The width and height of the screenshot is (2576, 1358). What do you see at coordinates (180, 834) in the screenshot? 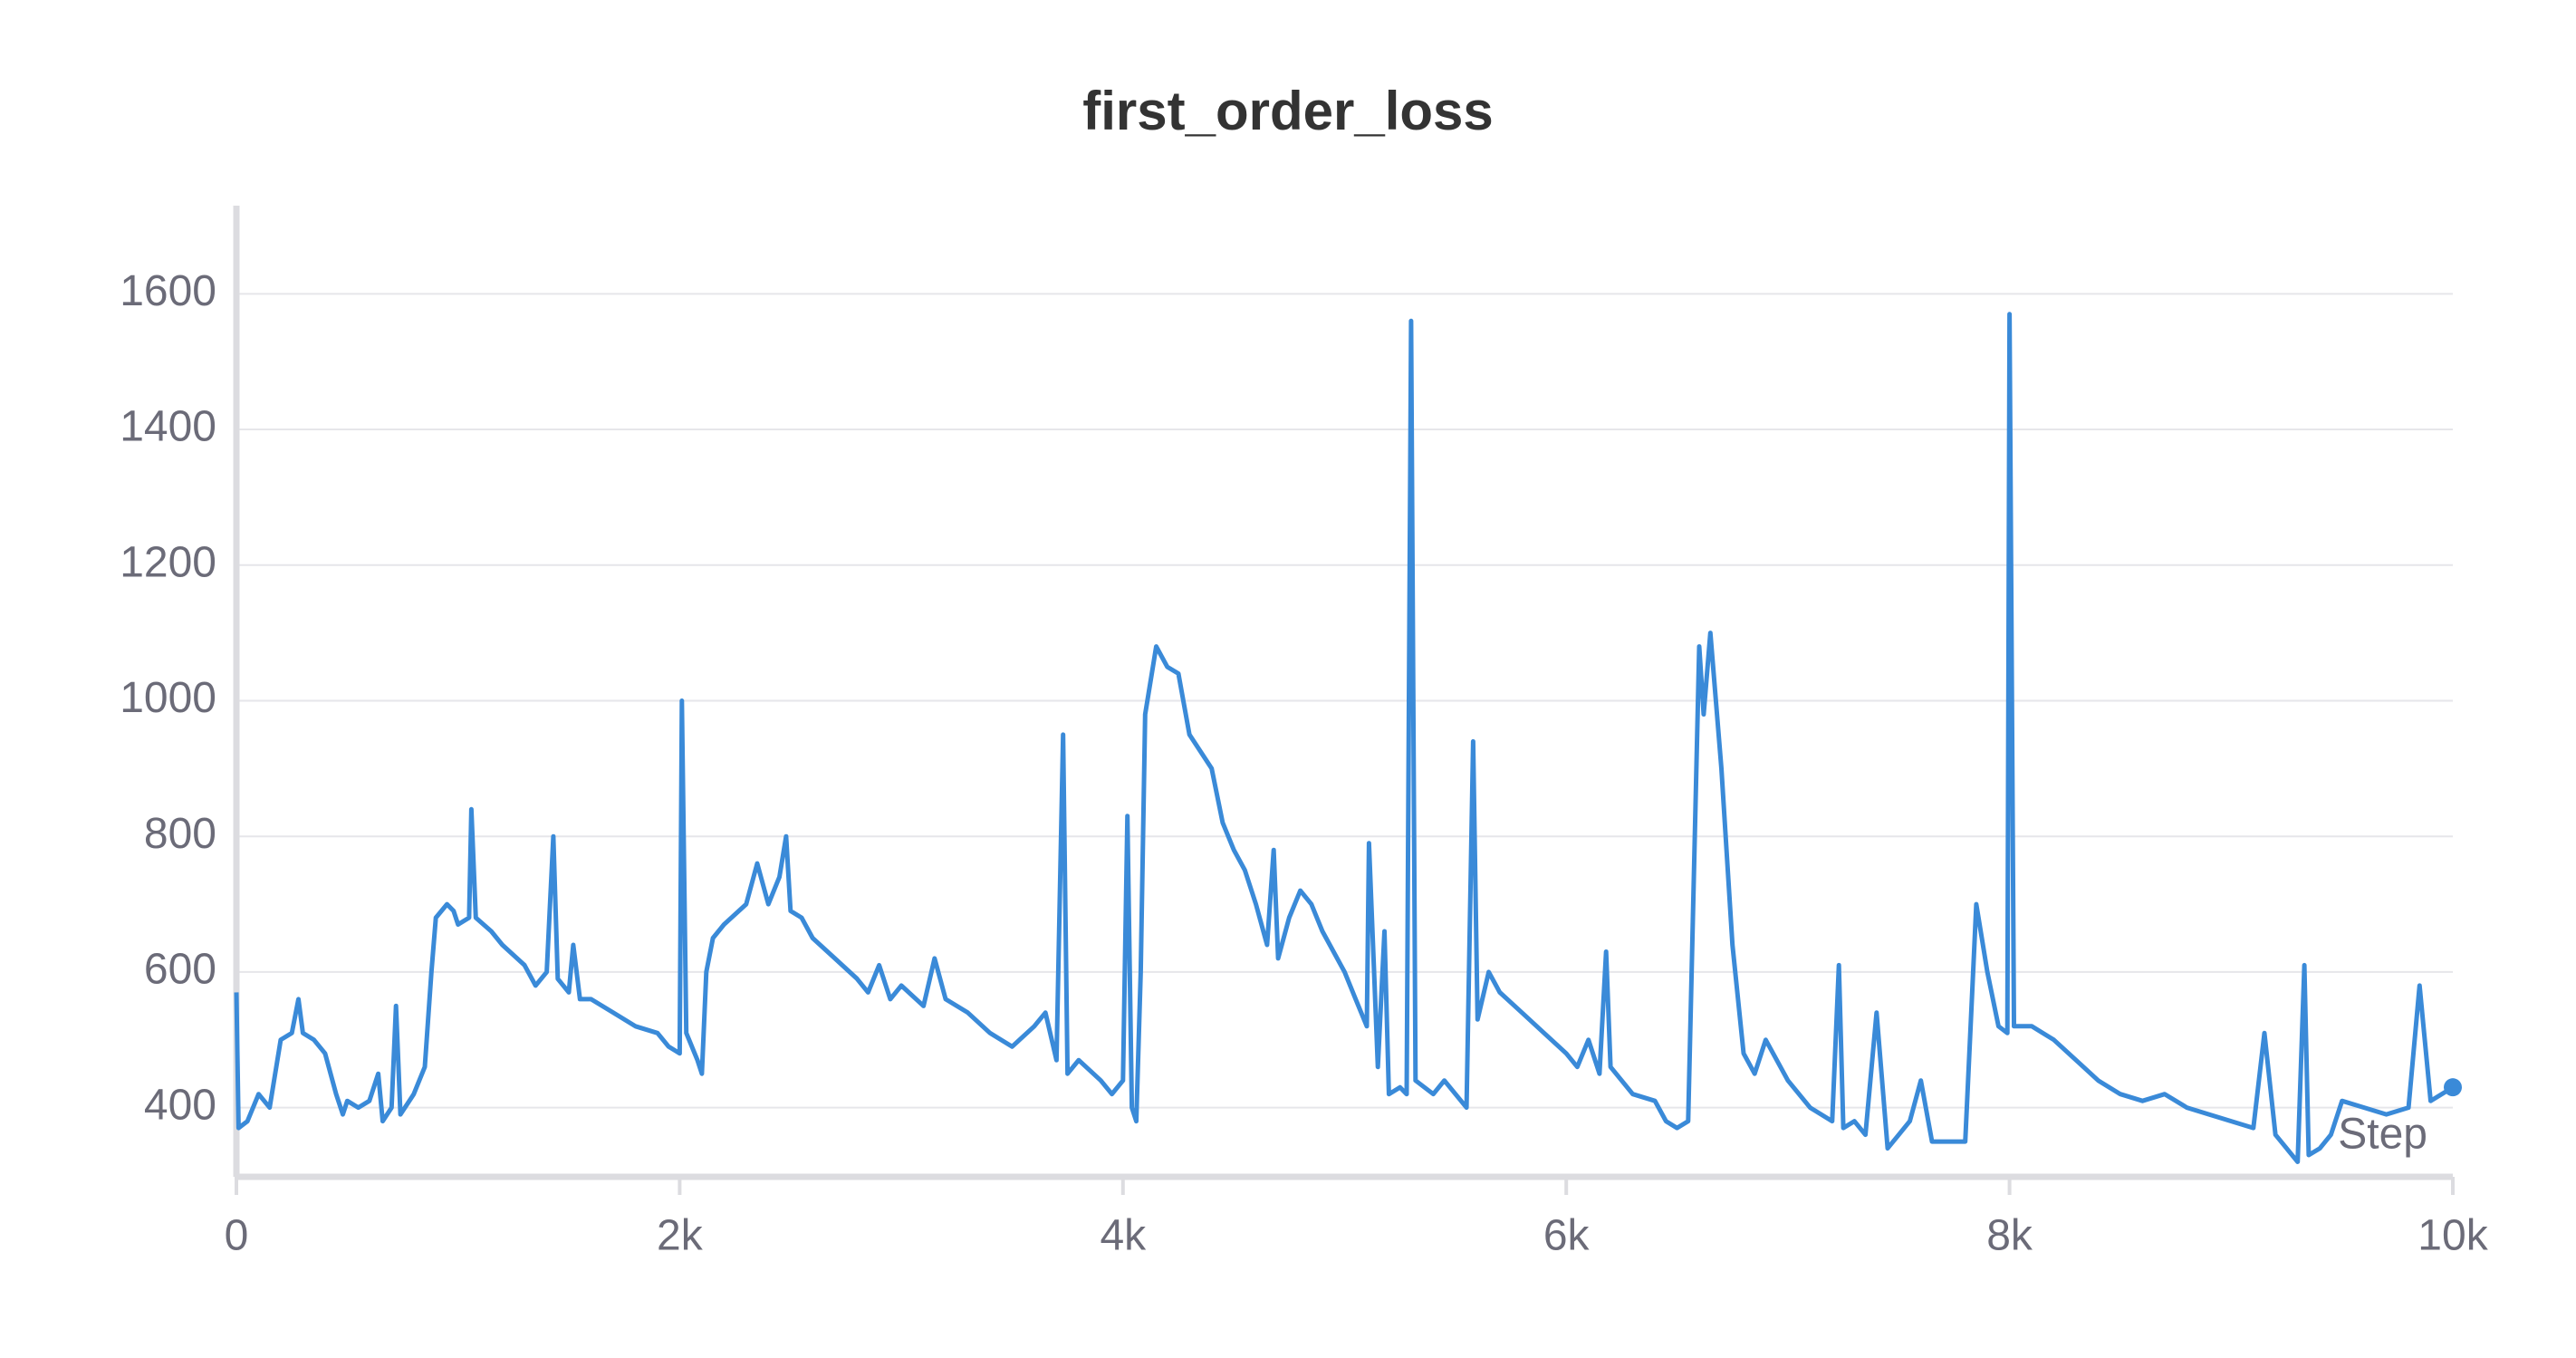
I see `y-tick-label: 800` at bounding box center [180, 834].